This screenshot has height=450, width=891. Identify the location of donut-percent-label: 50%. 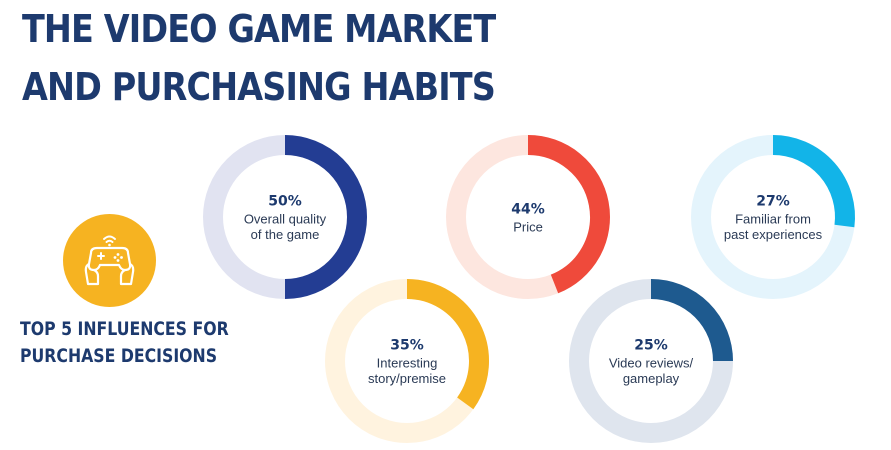
(285, 202).